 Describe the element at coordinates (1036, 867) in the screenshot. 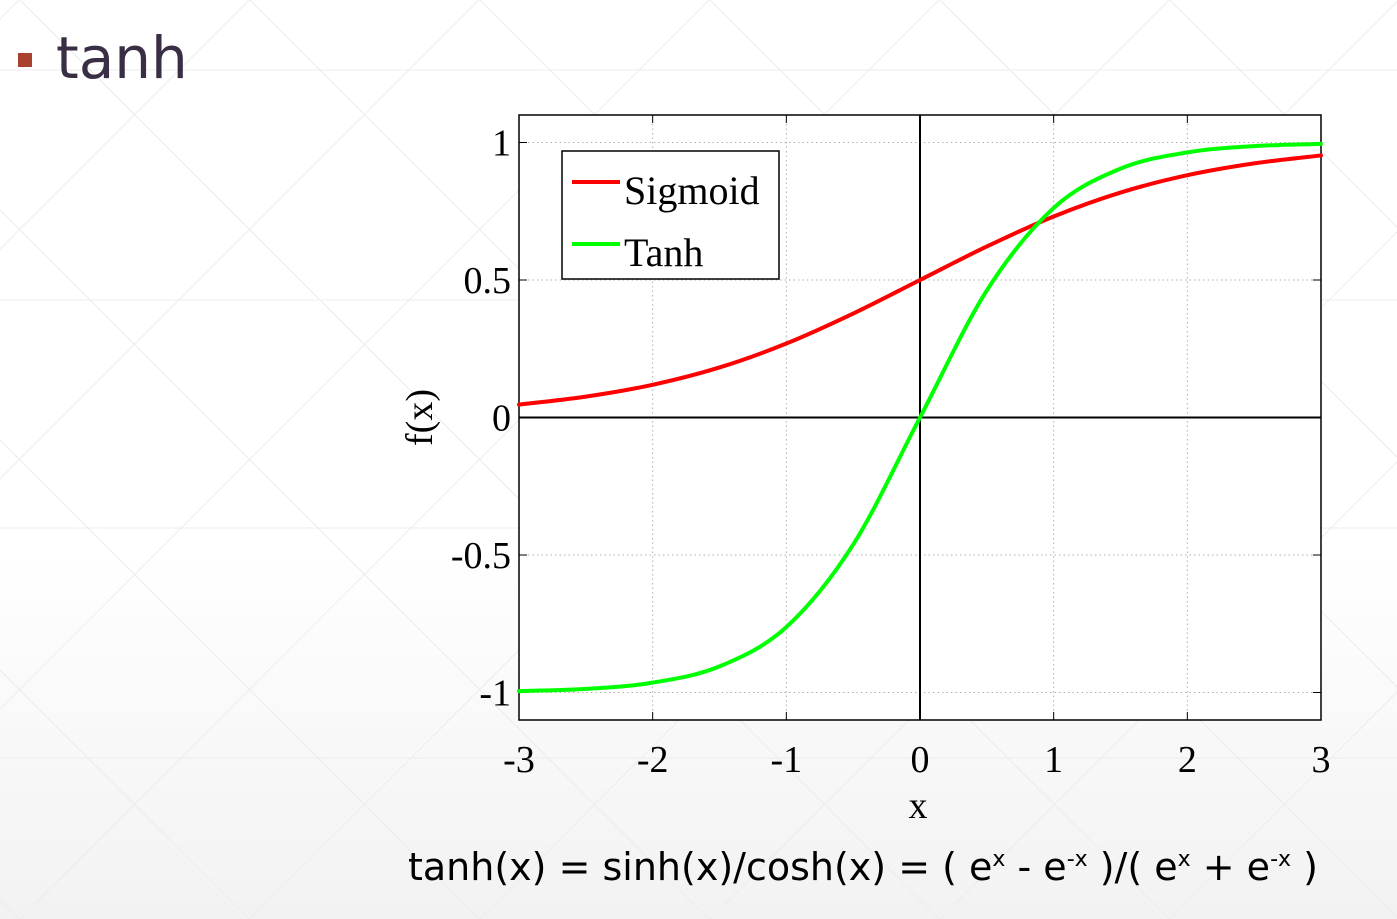

I see `formula-part: - e` at that location.